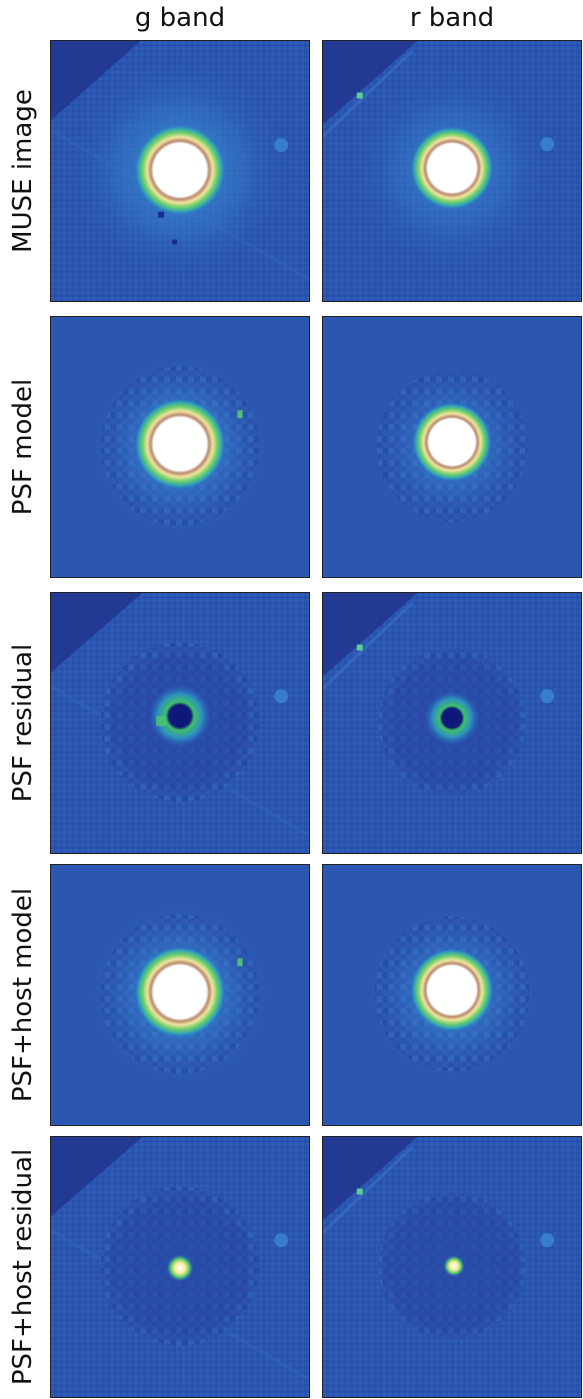 The height and width of the screenshot is (1399, 583). Describe the element at coordinates (180, 171) in the screenshot. I see `panel-muse-image-g-band` at that location.